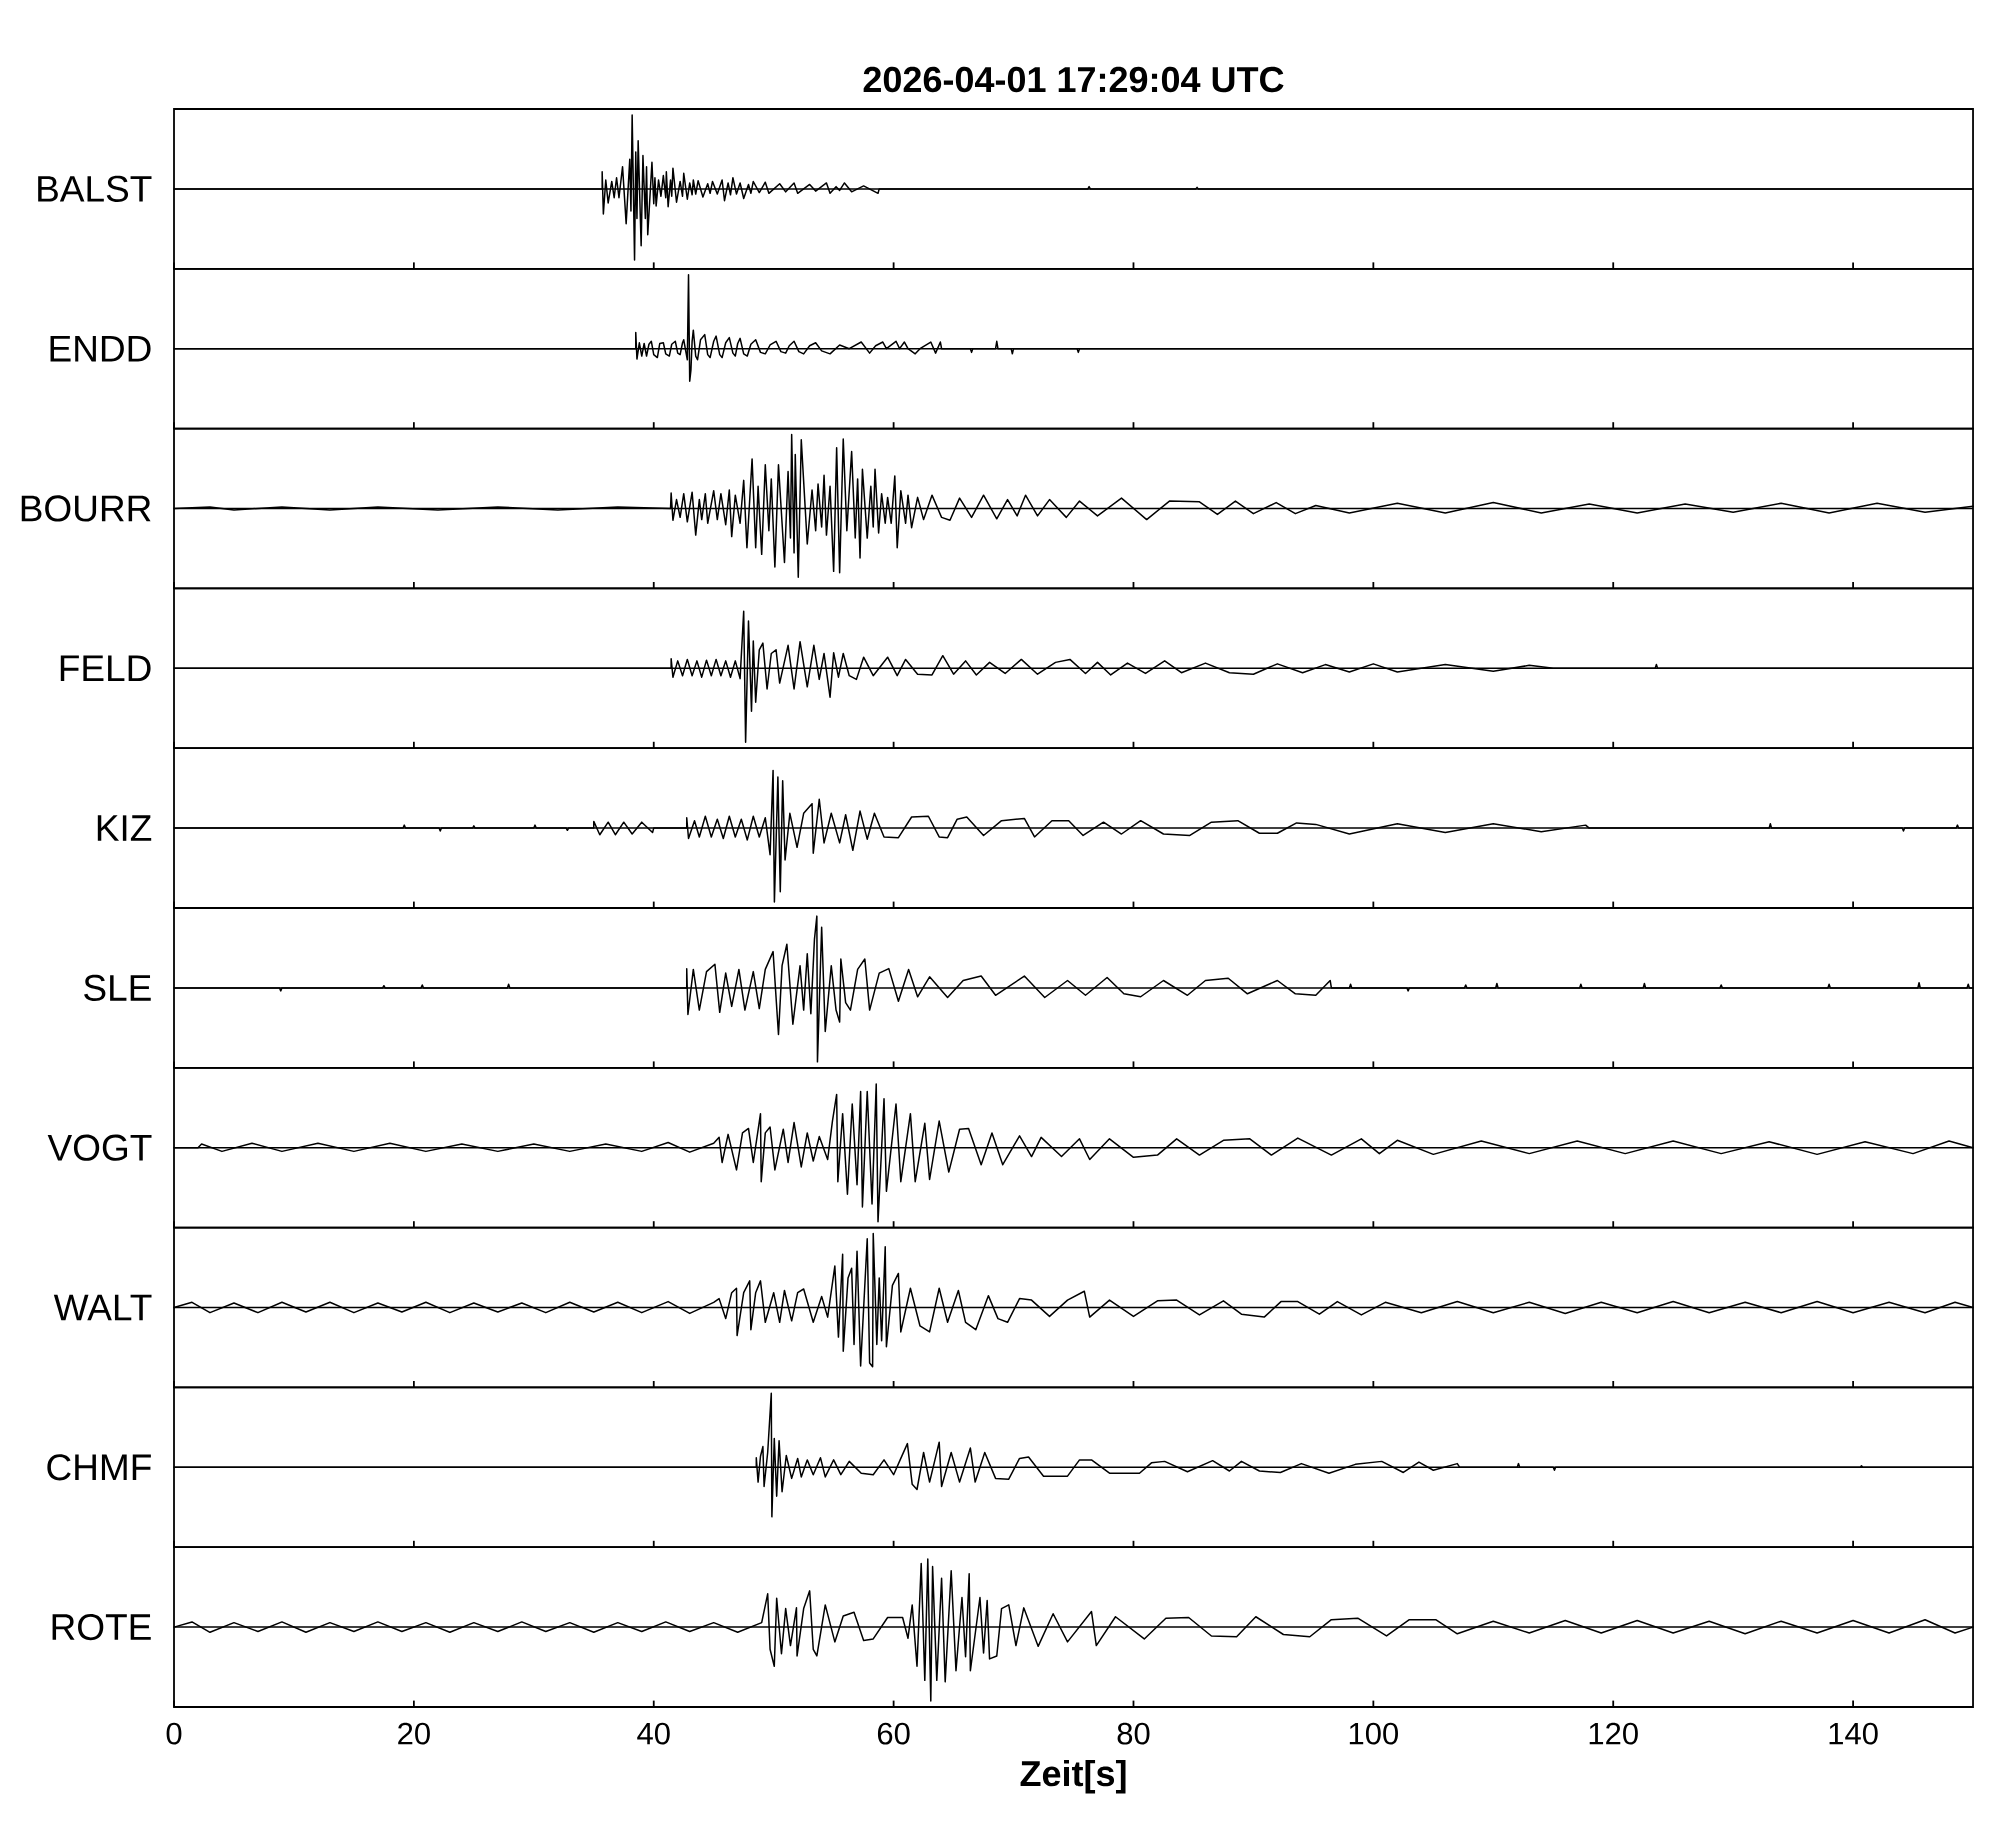  What do you see at coordinates (105, 668) in the screenshot?
I see `y-axis-title: FELD` at bounding box center [105, 668].